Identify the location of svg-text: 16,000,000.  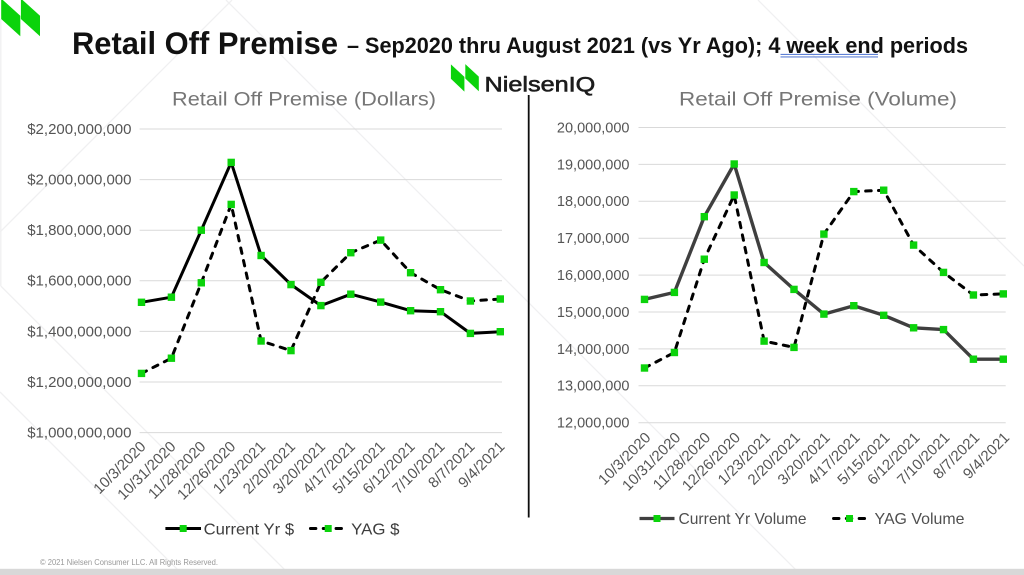
(593, 276).